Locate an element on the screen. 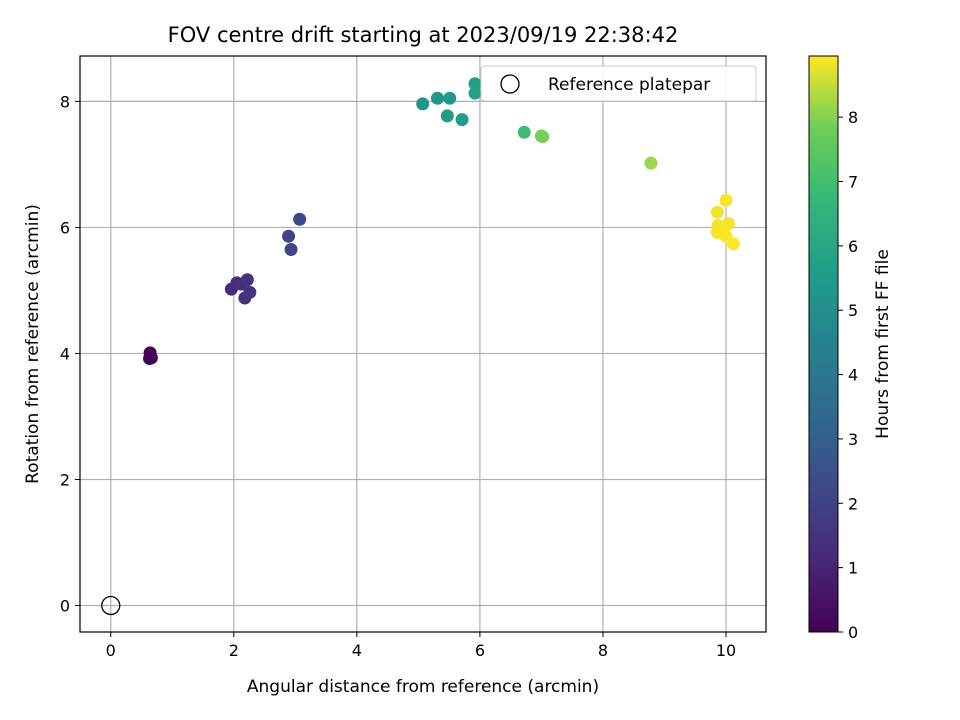 The height and width of the screenshot is (720, 960). colorbar-tick-label: 3 is located at coordinates (853, 439).